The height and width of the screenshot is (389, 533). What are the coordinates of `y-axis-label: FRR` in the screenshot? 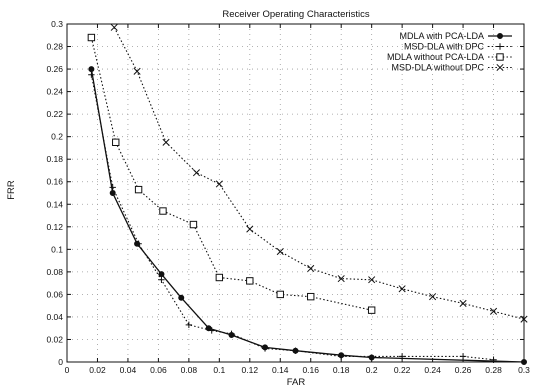 It's located at (11, 190).